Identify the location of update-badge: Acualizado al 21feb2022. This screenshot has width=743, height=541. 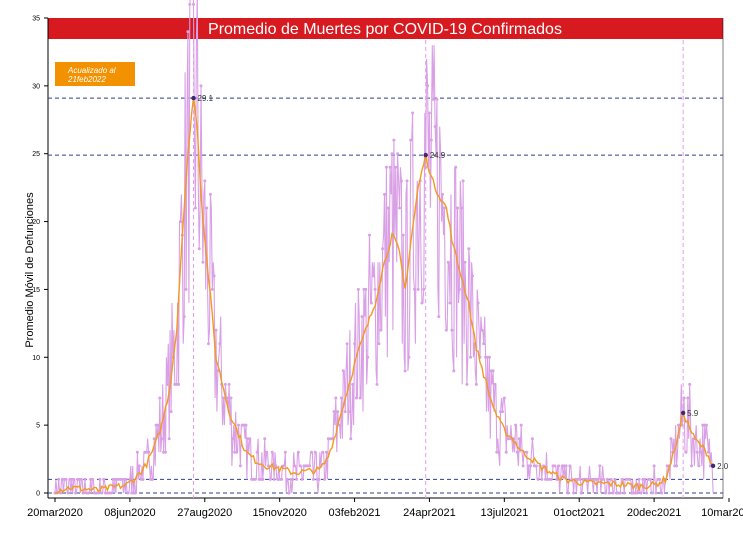
(95, 74).